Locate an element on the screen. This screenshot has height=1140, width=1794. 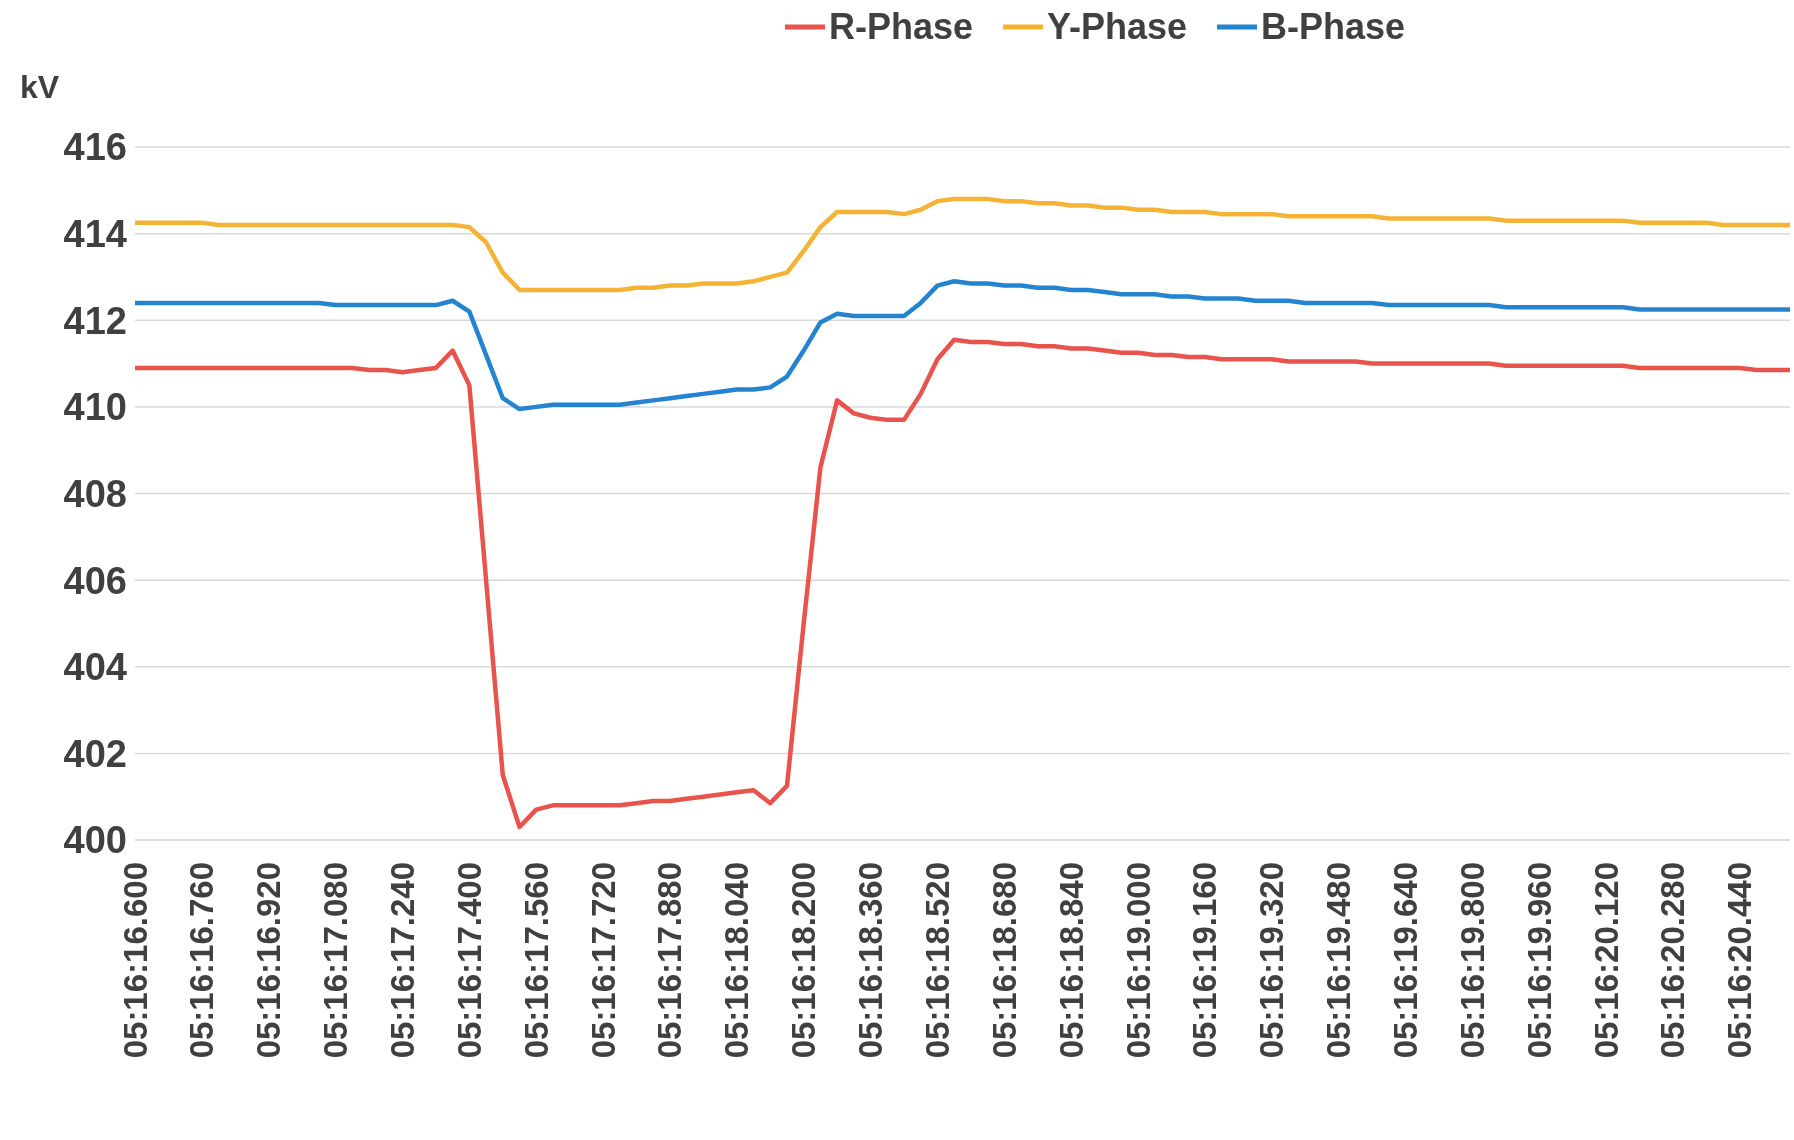
y-axis-title: kV is located at coordinates (40, 86).